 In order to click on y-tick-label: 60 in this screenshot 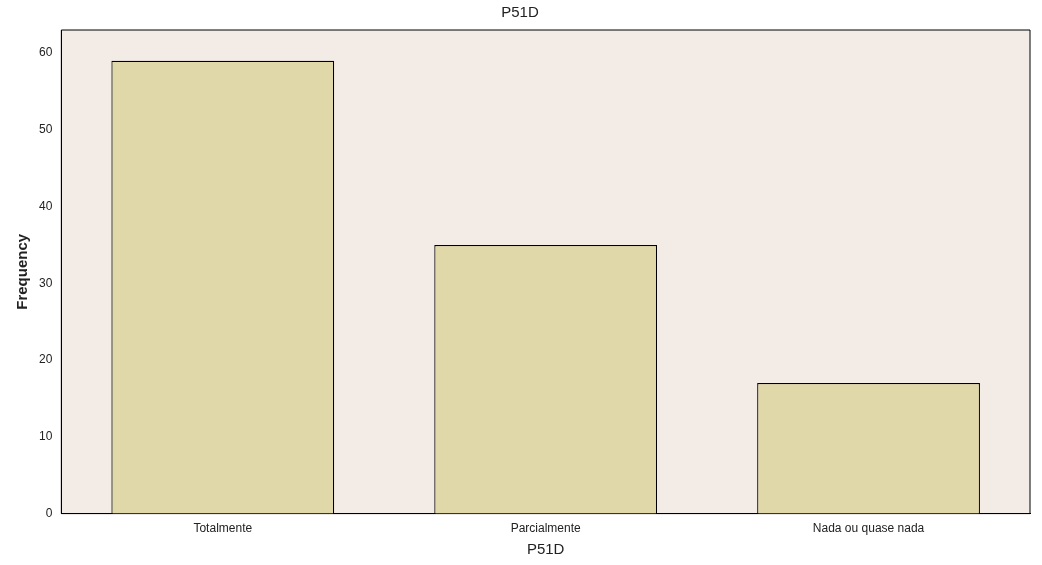, I will do `click(45, 52)`.